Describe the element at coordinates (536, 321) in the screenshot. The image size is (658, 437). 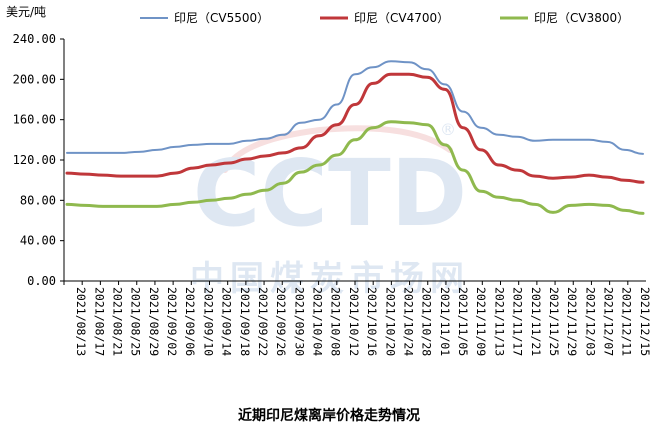
I see `x-tick-label: 2021/11/21` at that location.